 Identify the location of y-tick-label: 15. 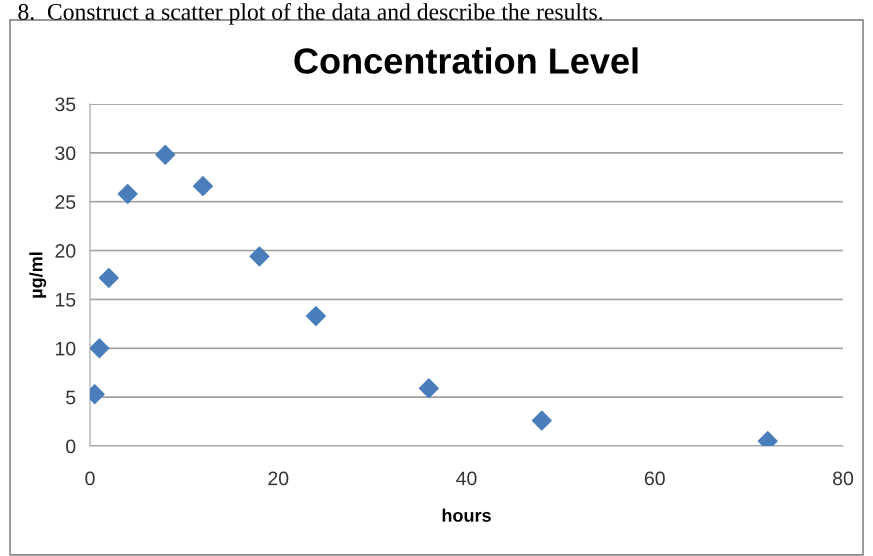
(66, 300).